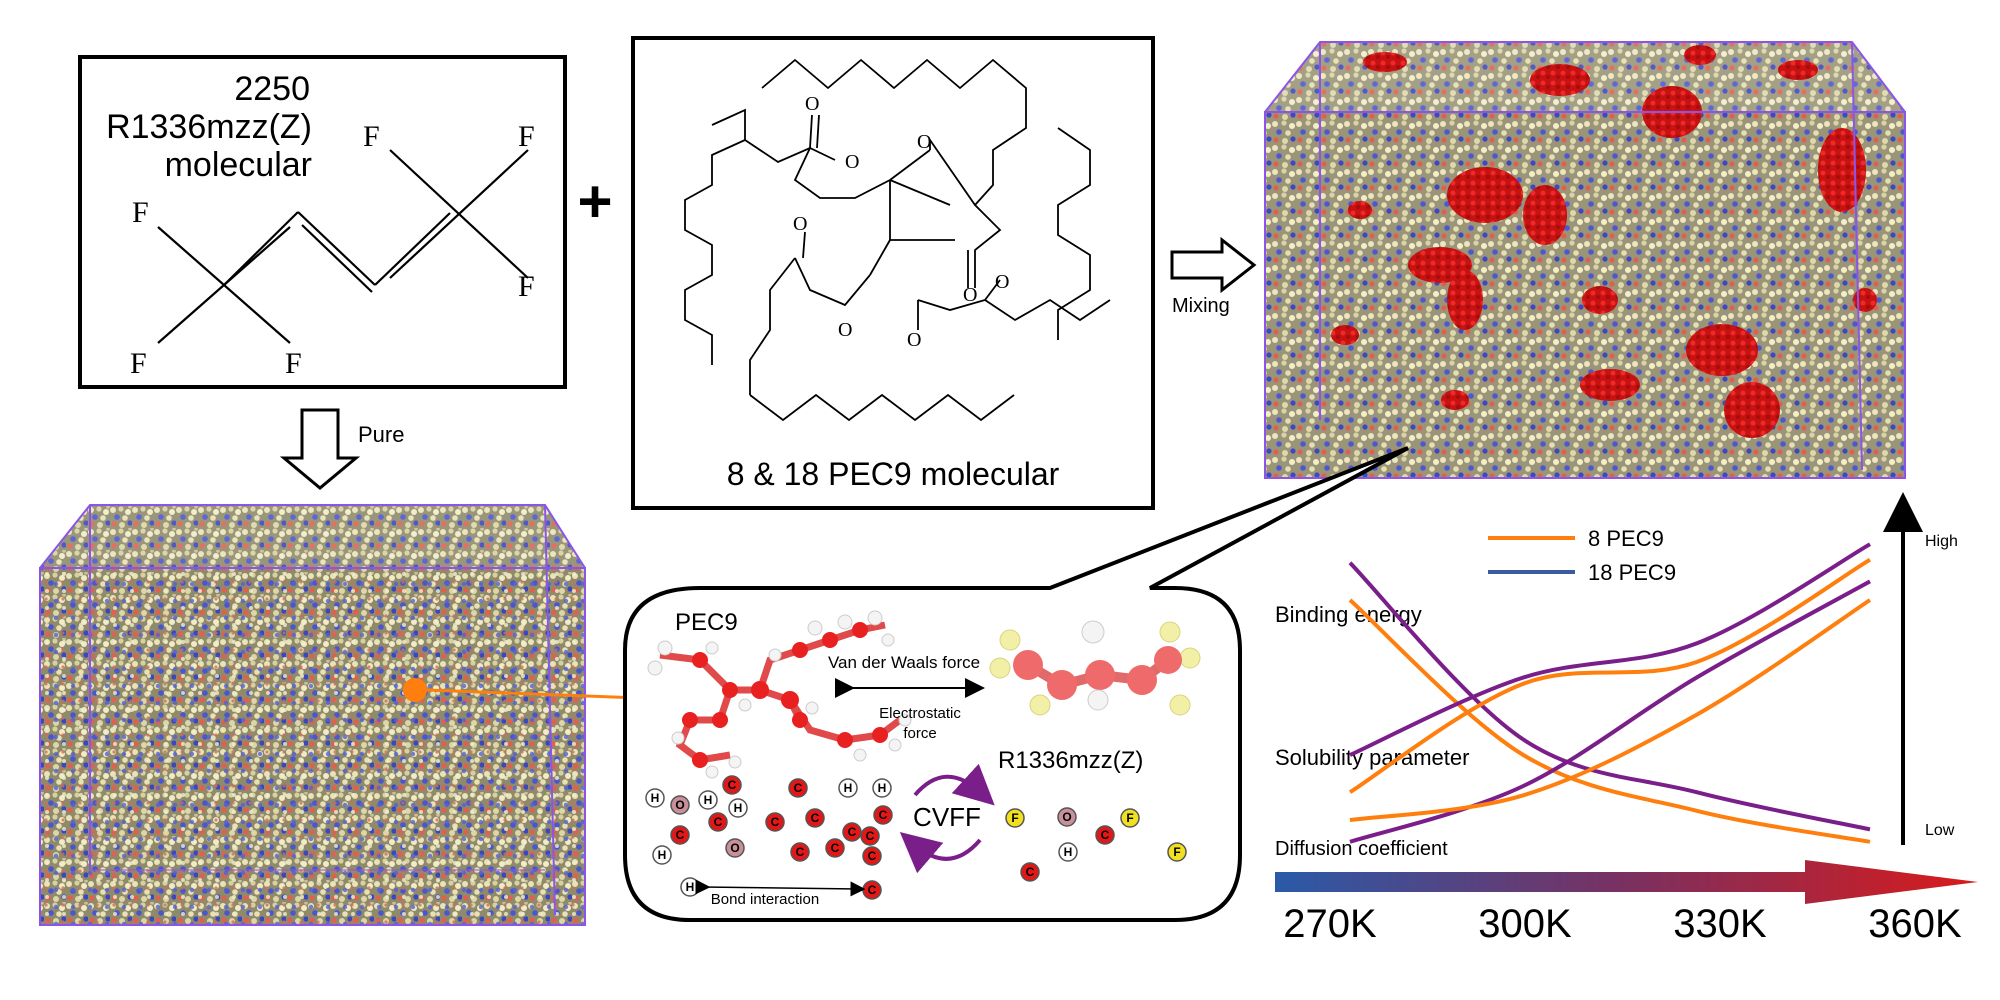 This screenshot has height=1000, width=2000. I want to click on r1336-atom-types: F O F C H F C, so click(1096, 844).